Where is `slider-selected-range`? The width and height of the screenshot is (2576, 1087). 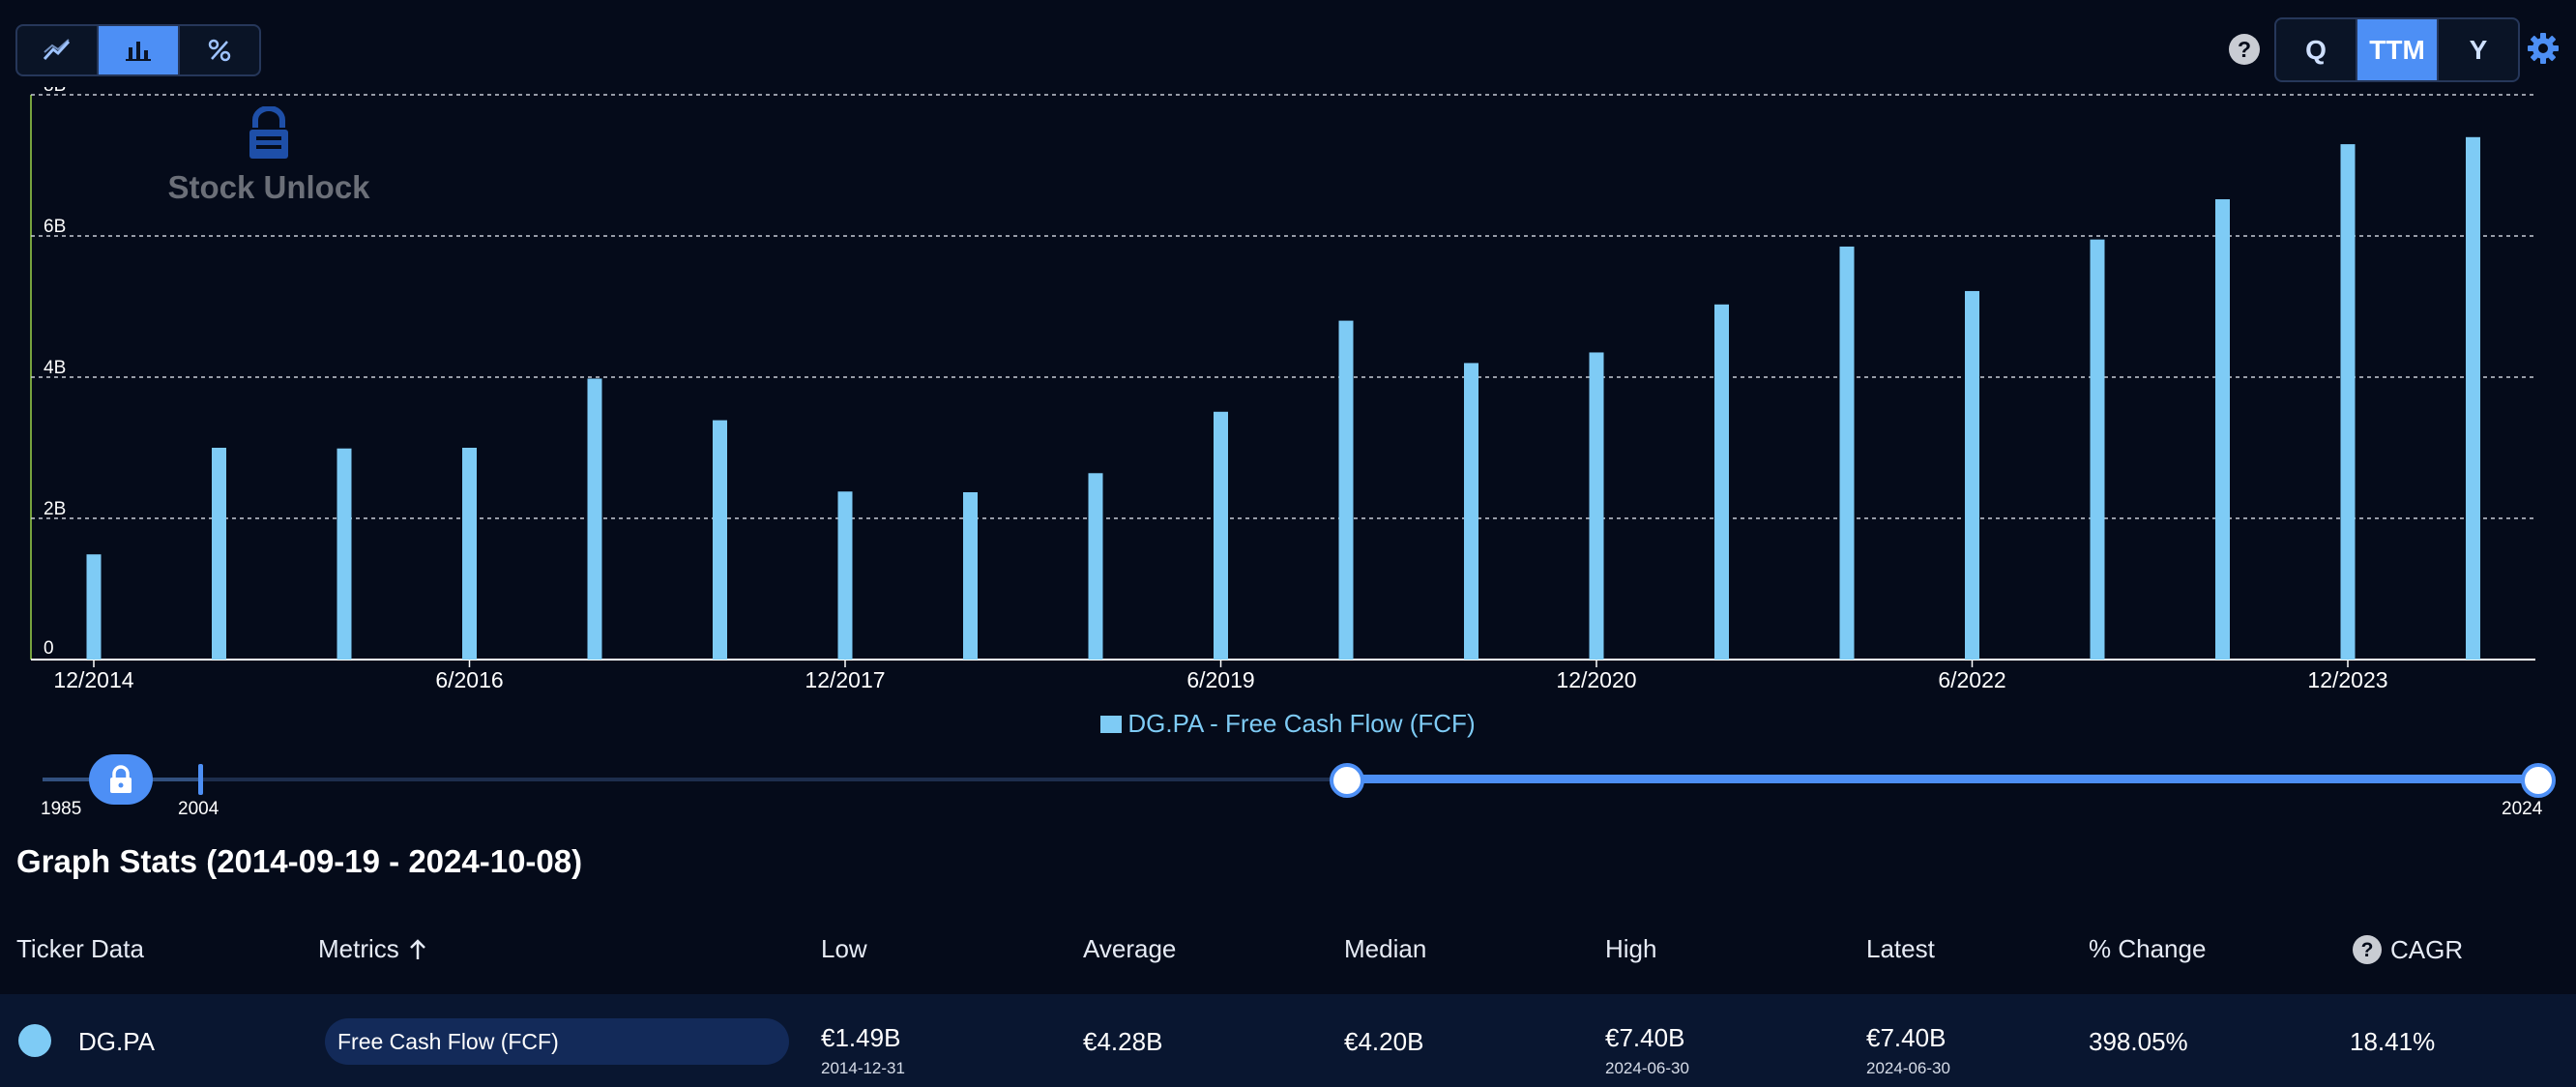
slider-selected-range is located at coordinates (1940, 779).